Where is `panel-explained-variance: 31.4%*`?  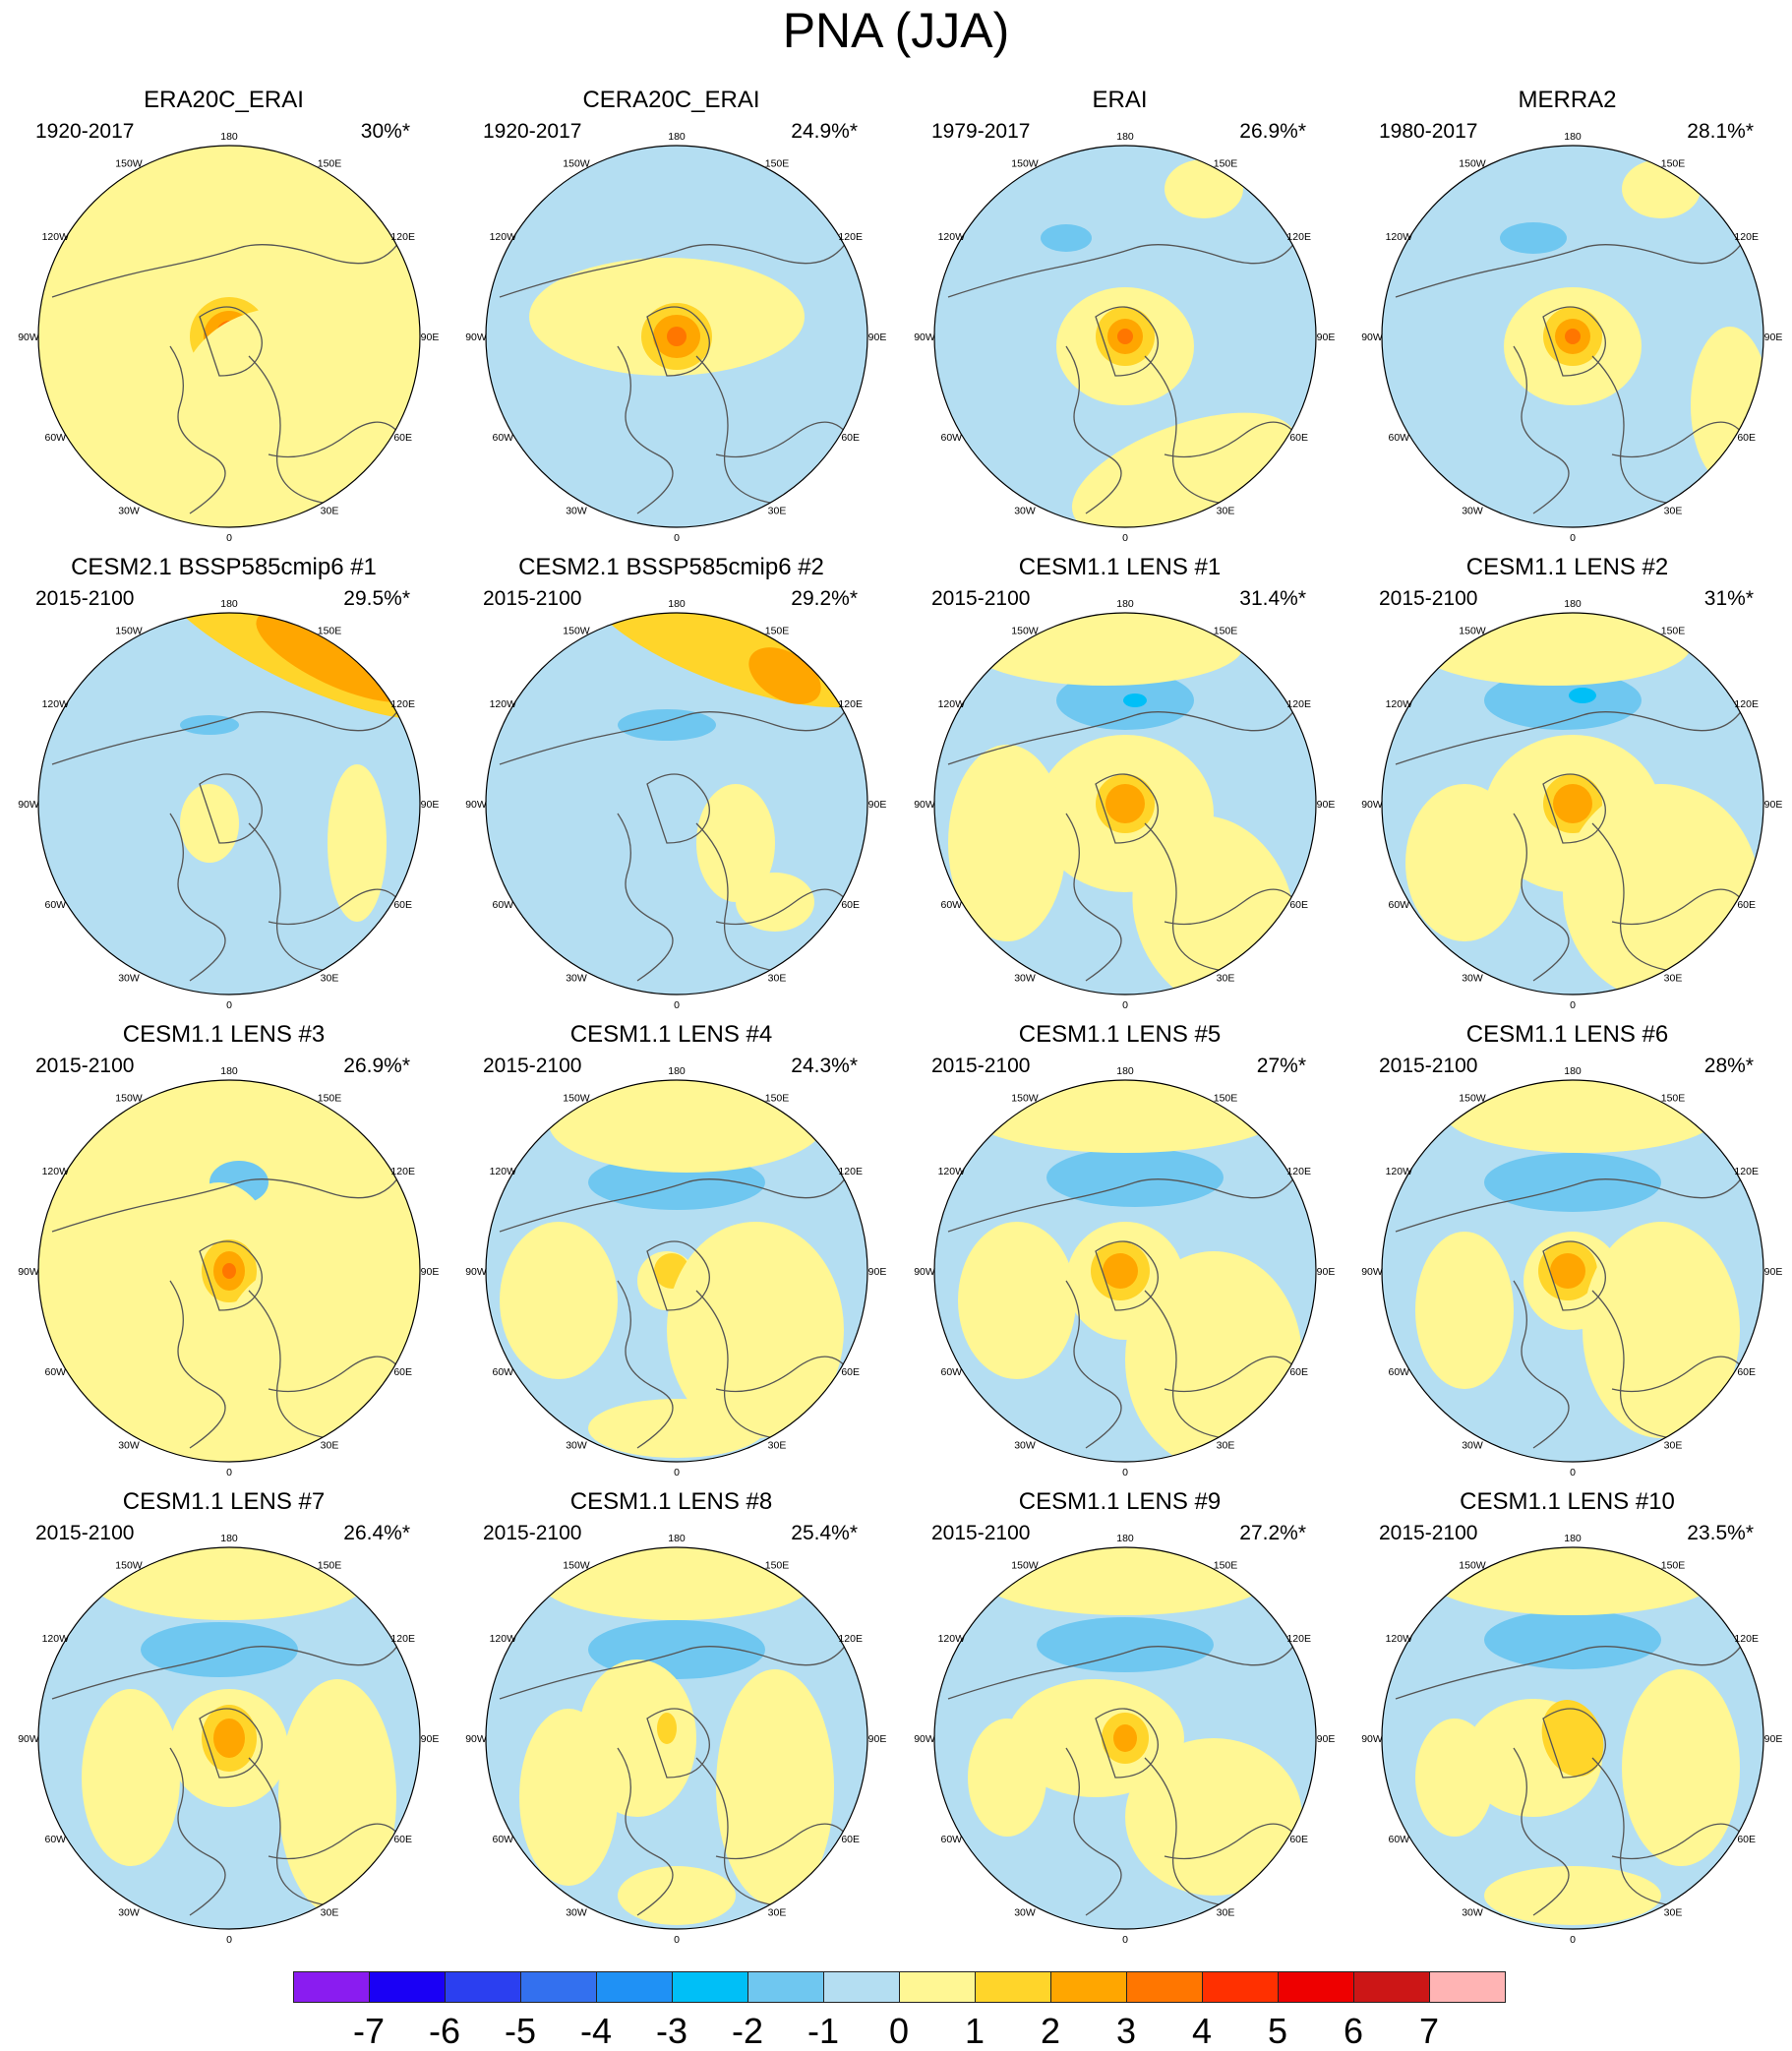 panel-explained-variance: 31.4%* is located at coordinates (1272, 599).